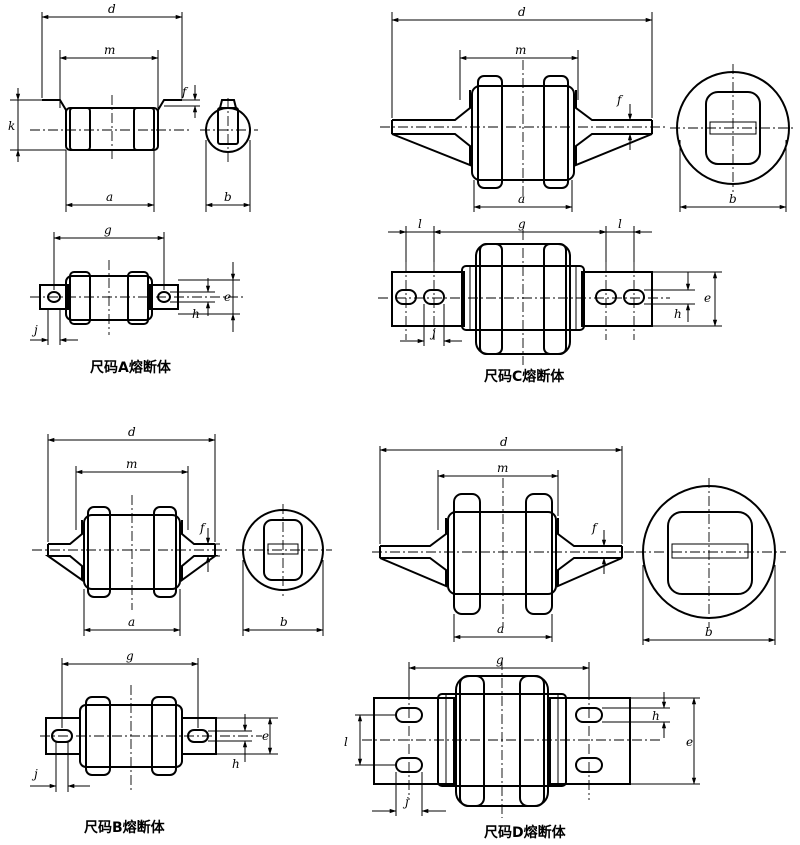 This screenshot has height=845, width=800. What do you see at coordinates (522, 735) in the screenshot?
I see `size-d-top-view: g l e h j` at bounding box center [522, 735].